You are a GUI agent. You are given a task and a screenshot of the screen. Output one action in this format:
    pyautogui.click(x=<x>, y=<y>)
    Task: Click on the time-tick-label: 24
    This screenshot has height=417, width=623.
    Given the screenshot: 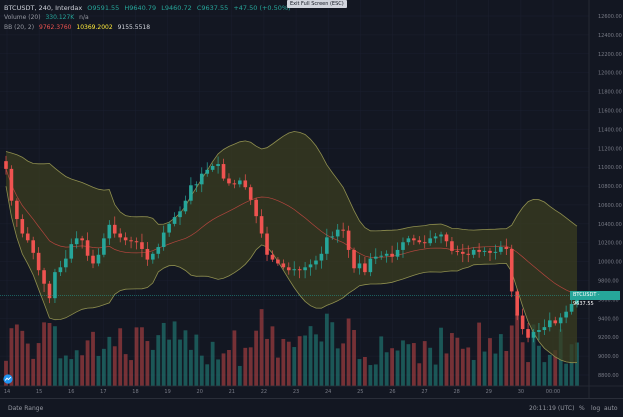 What is the action you would take?
    pyautogui.click(x=328, y=392)
    